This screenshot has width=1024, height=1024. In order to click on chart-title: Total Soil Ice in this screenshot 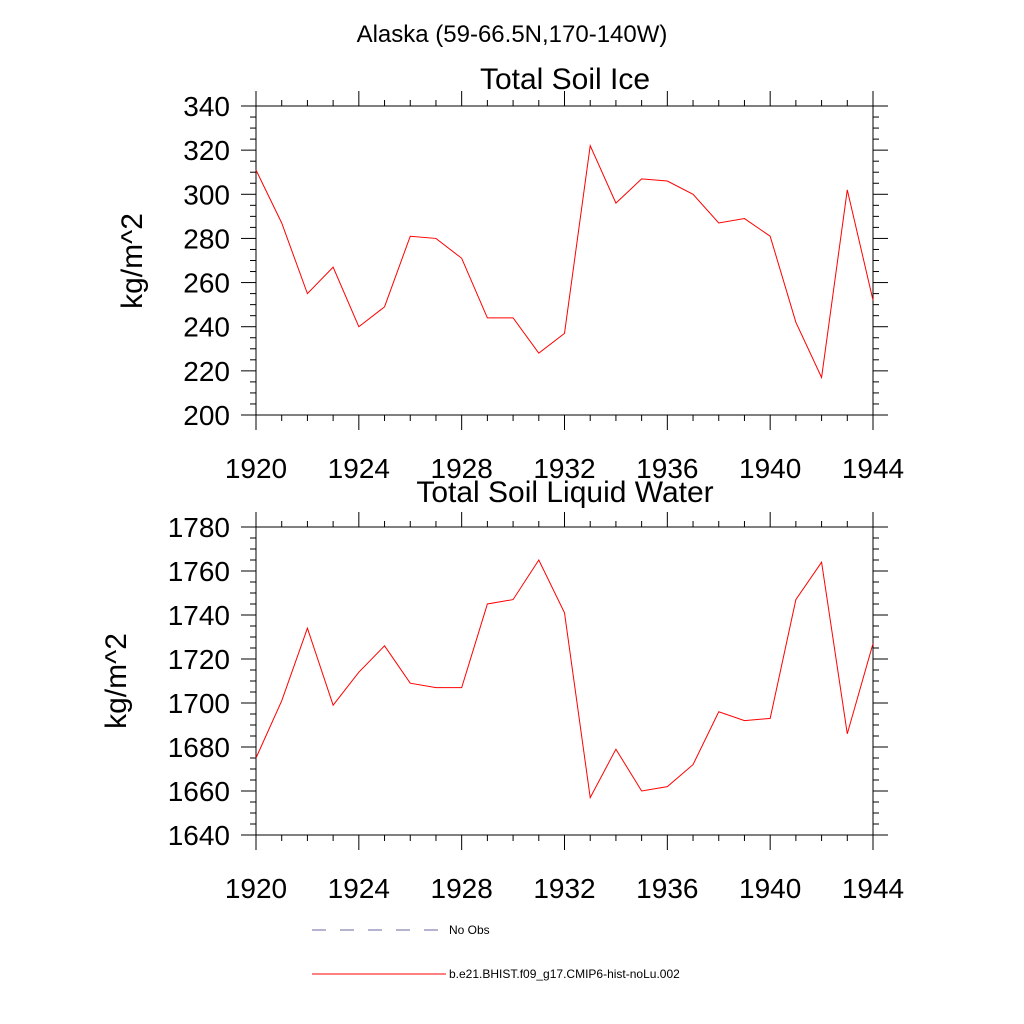, I will do `click(565, 79)`.